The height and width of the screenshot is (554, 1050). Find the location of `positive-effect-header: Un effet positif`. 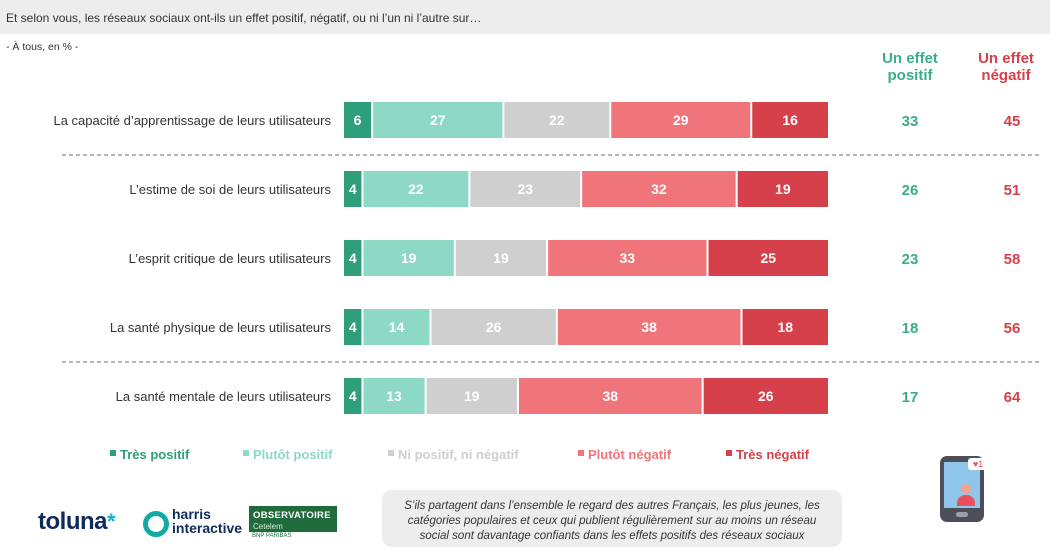

positive-effect-header: Un effet positif is located at coordinates (910, 67).